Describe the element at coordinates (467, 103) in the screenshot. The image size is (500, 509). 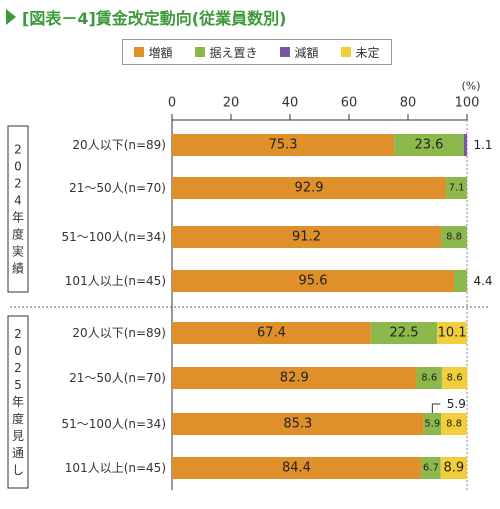
I see `x-tick-label: 100` at that location.